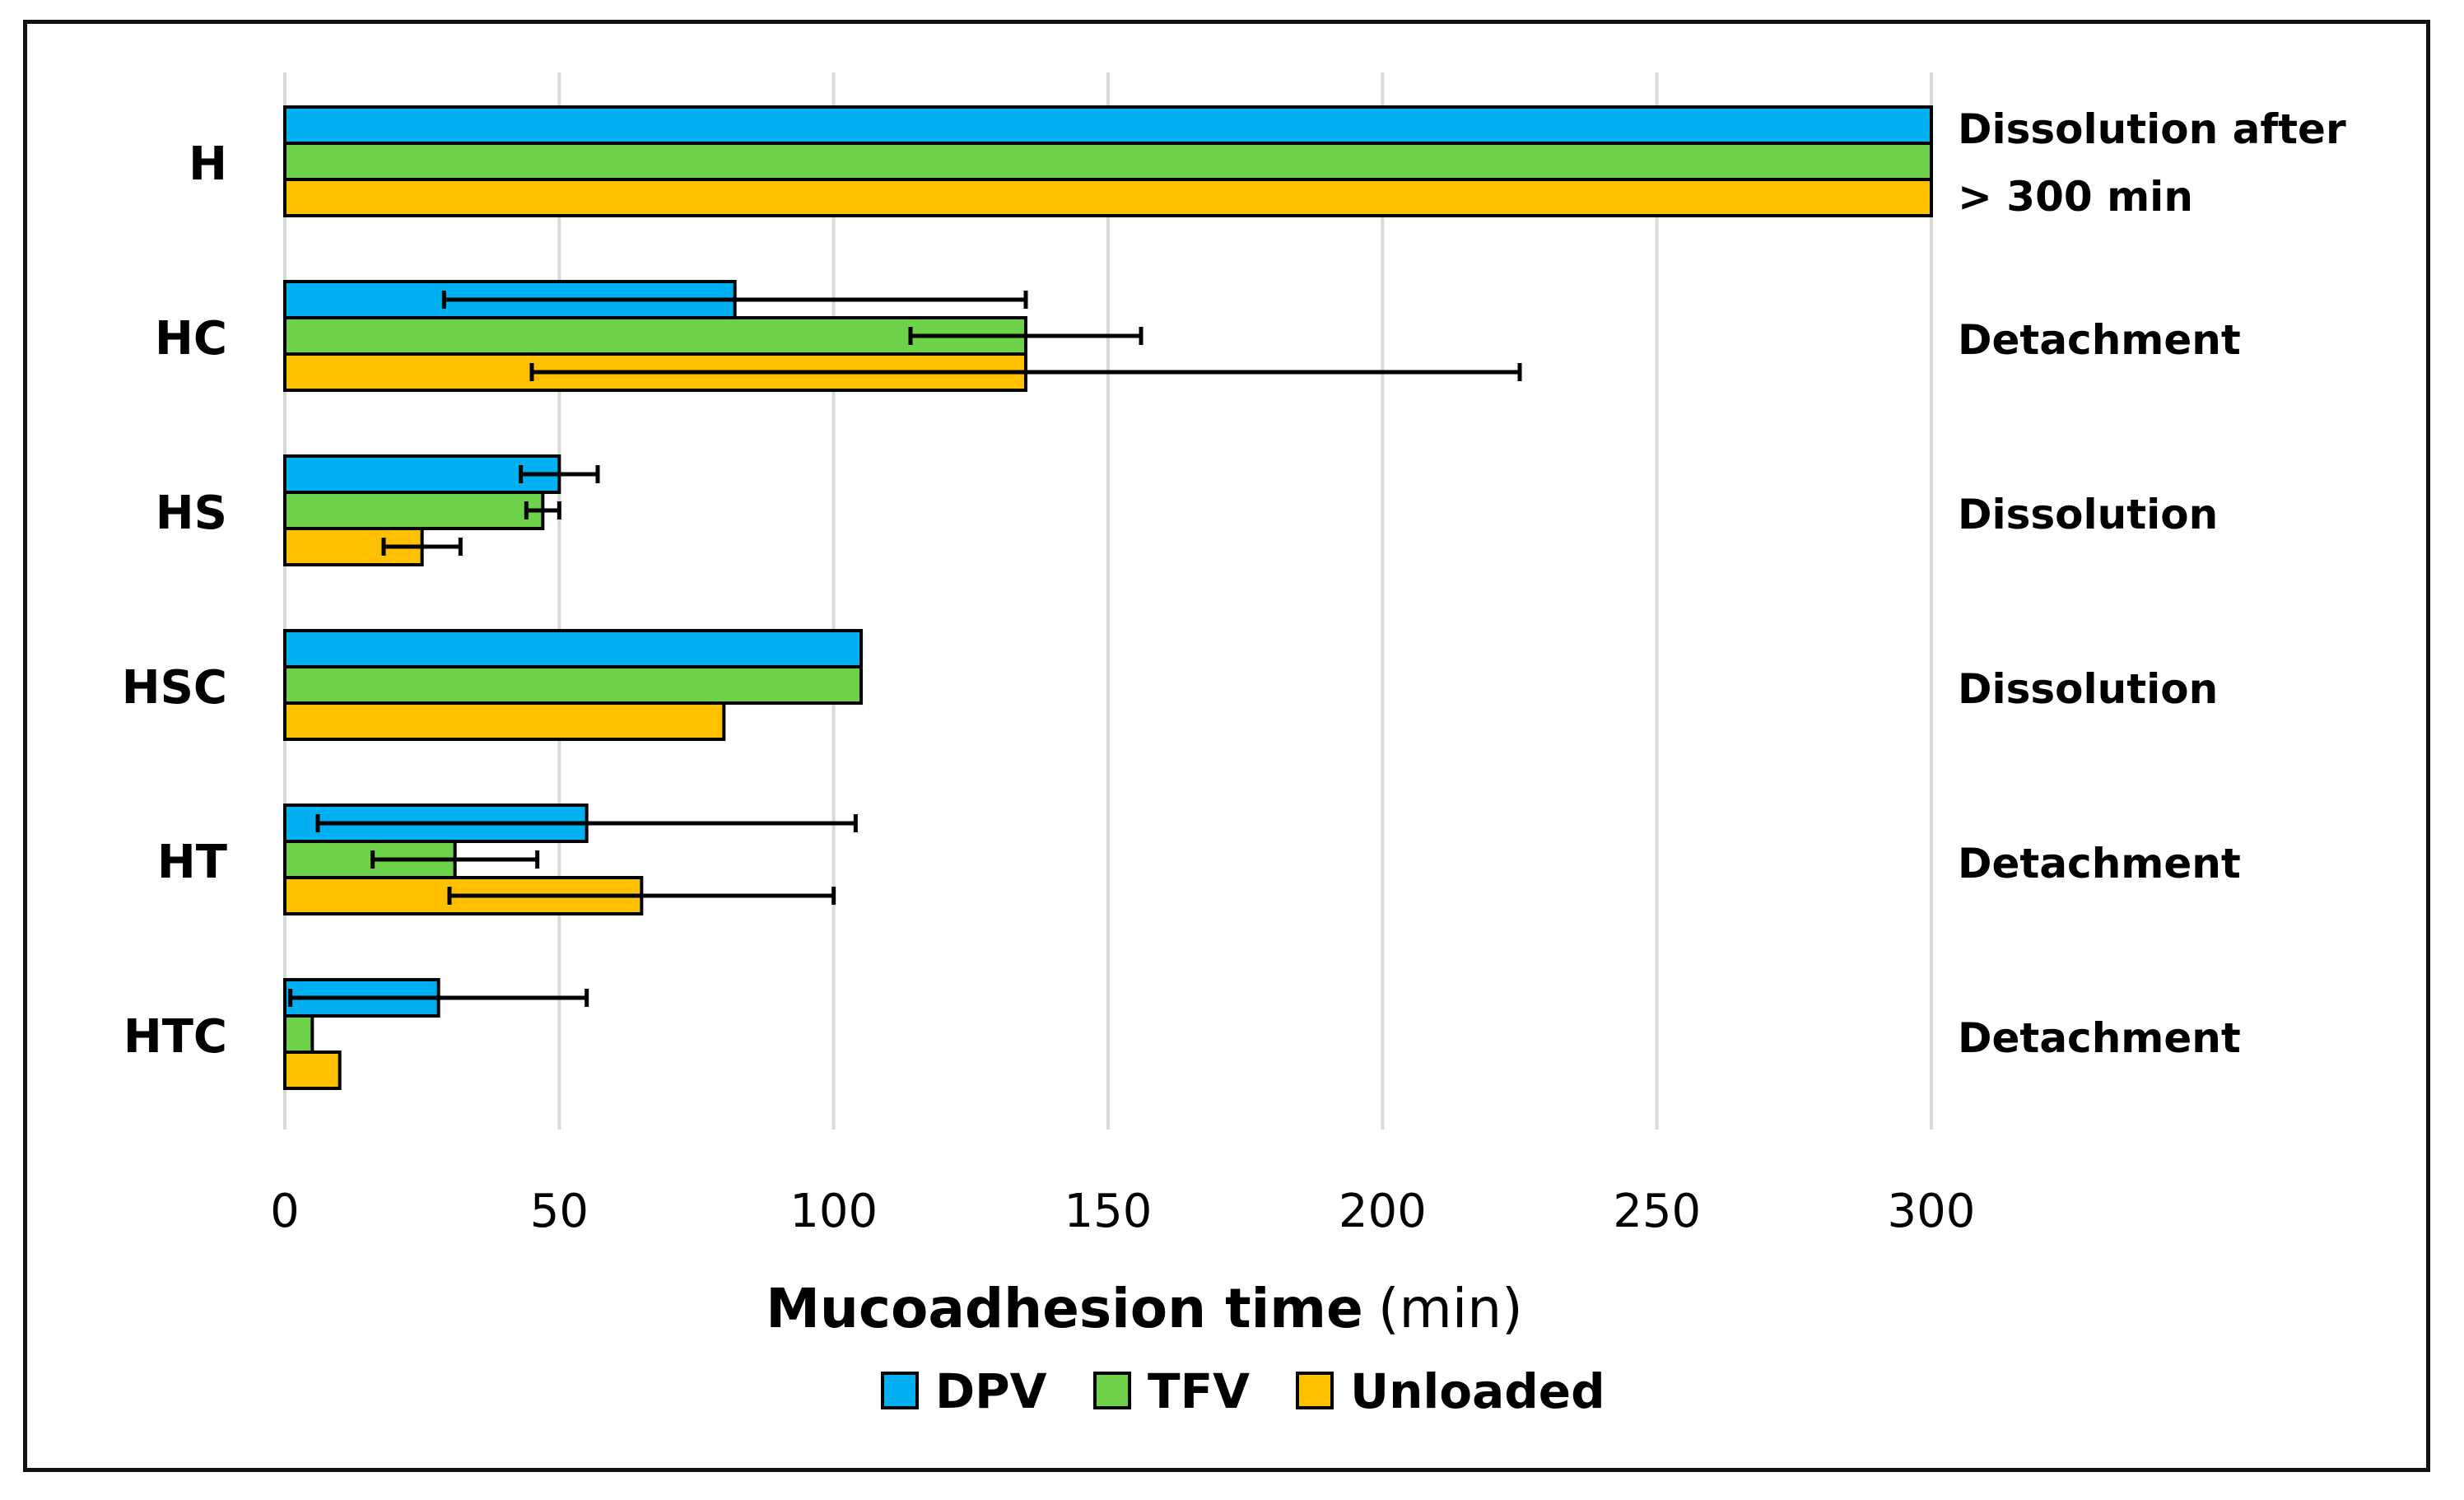  What do you see at coordinates (1108, 161) in the screenshot?
I see `bar-tfv-h` at bounding box center [1108, 161].